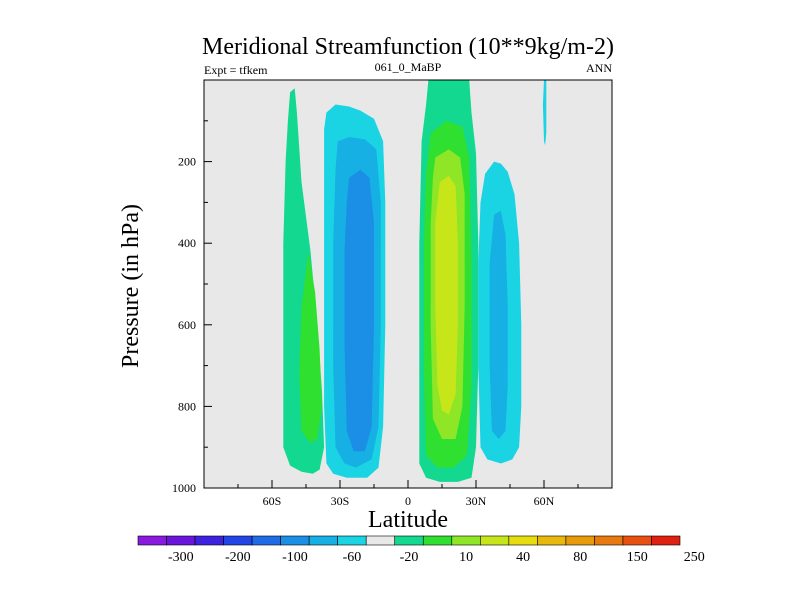 This screenshot has height=600, width=800. Describe the element at coordinates (184, 488) in the screenshot. I see `y-tick-label: 1000` at that location.